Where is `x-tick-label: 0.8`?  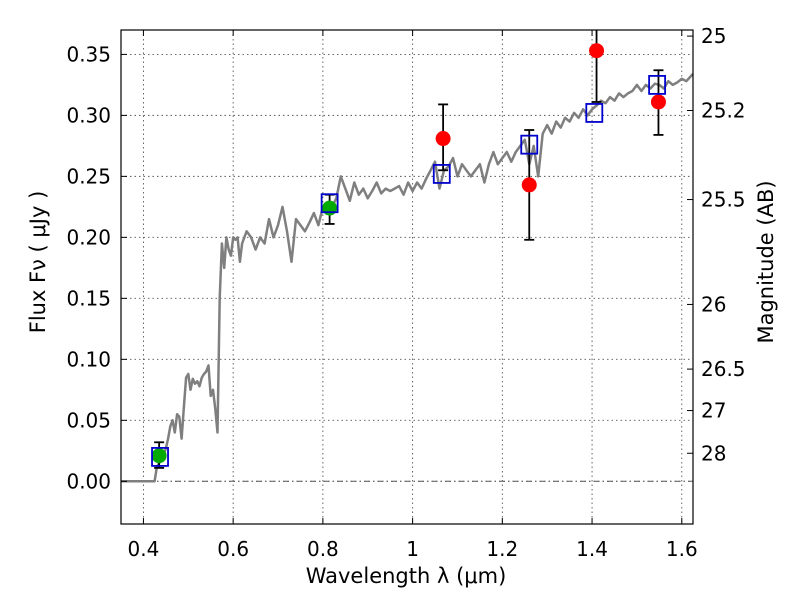
x-tick-label: 0.8 is located at coordinates (323, 549).